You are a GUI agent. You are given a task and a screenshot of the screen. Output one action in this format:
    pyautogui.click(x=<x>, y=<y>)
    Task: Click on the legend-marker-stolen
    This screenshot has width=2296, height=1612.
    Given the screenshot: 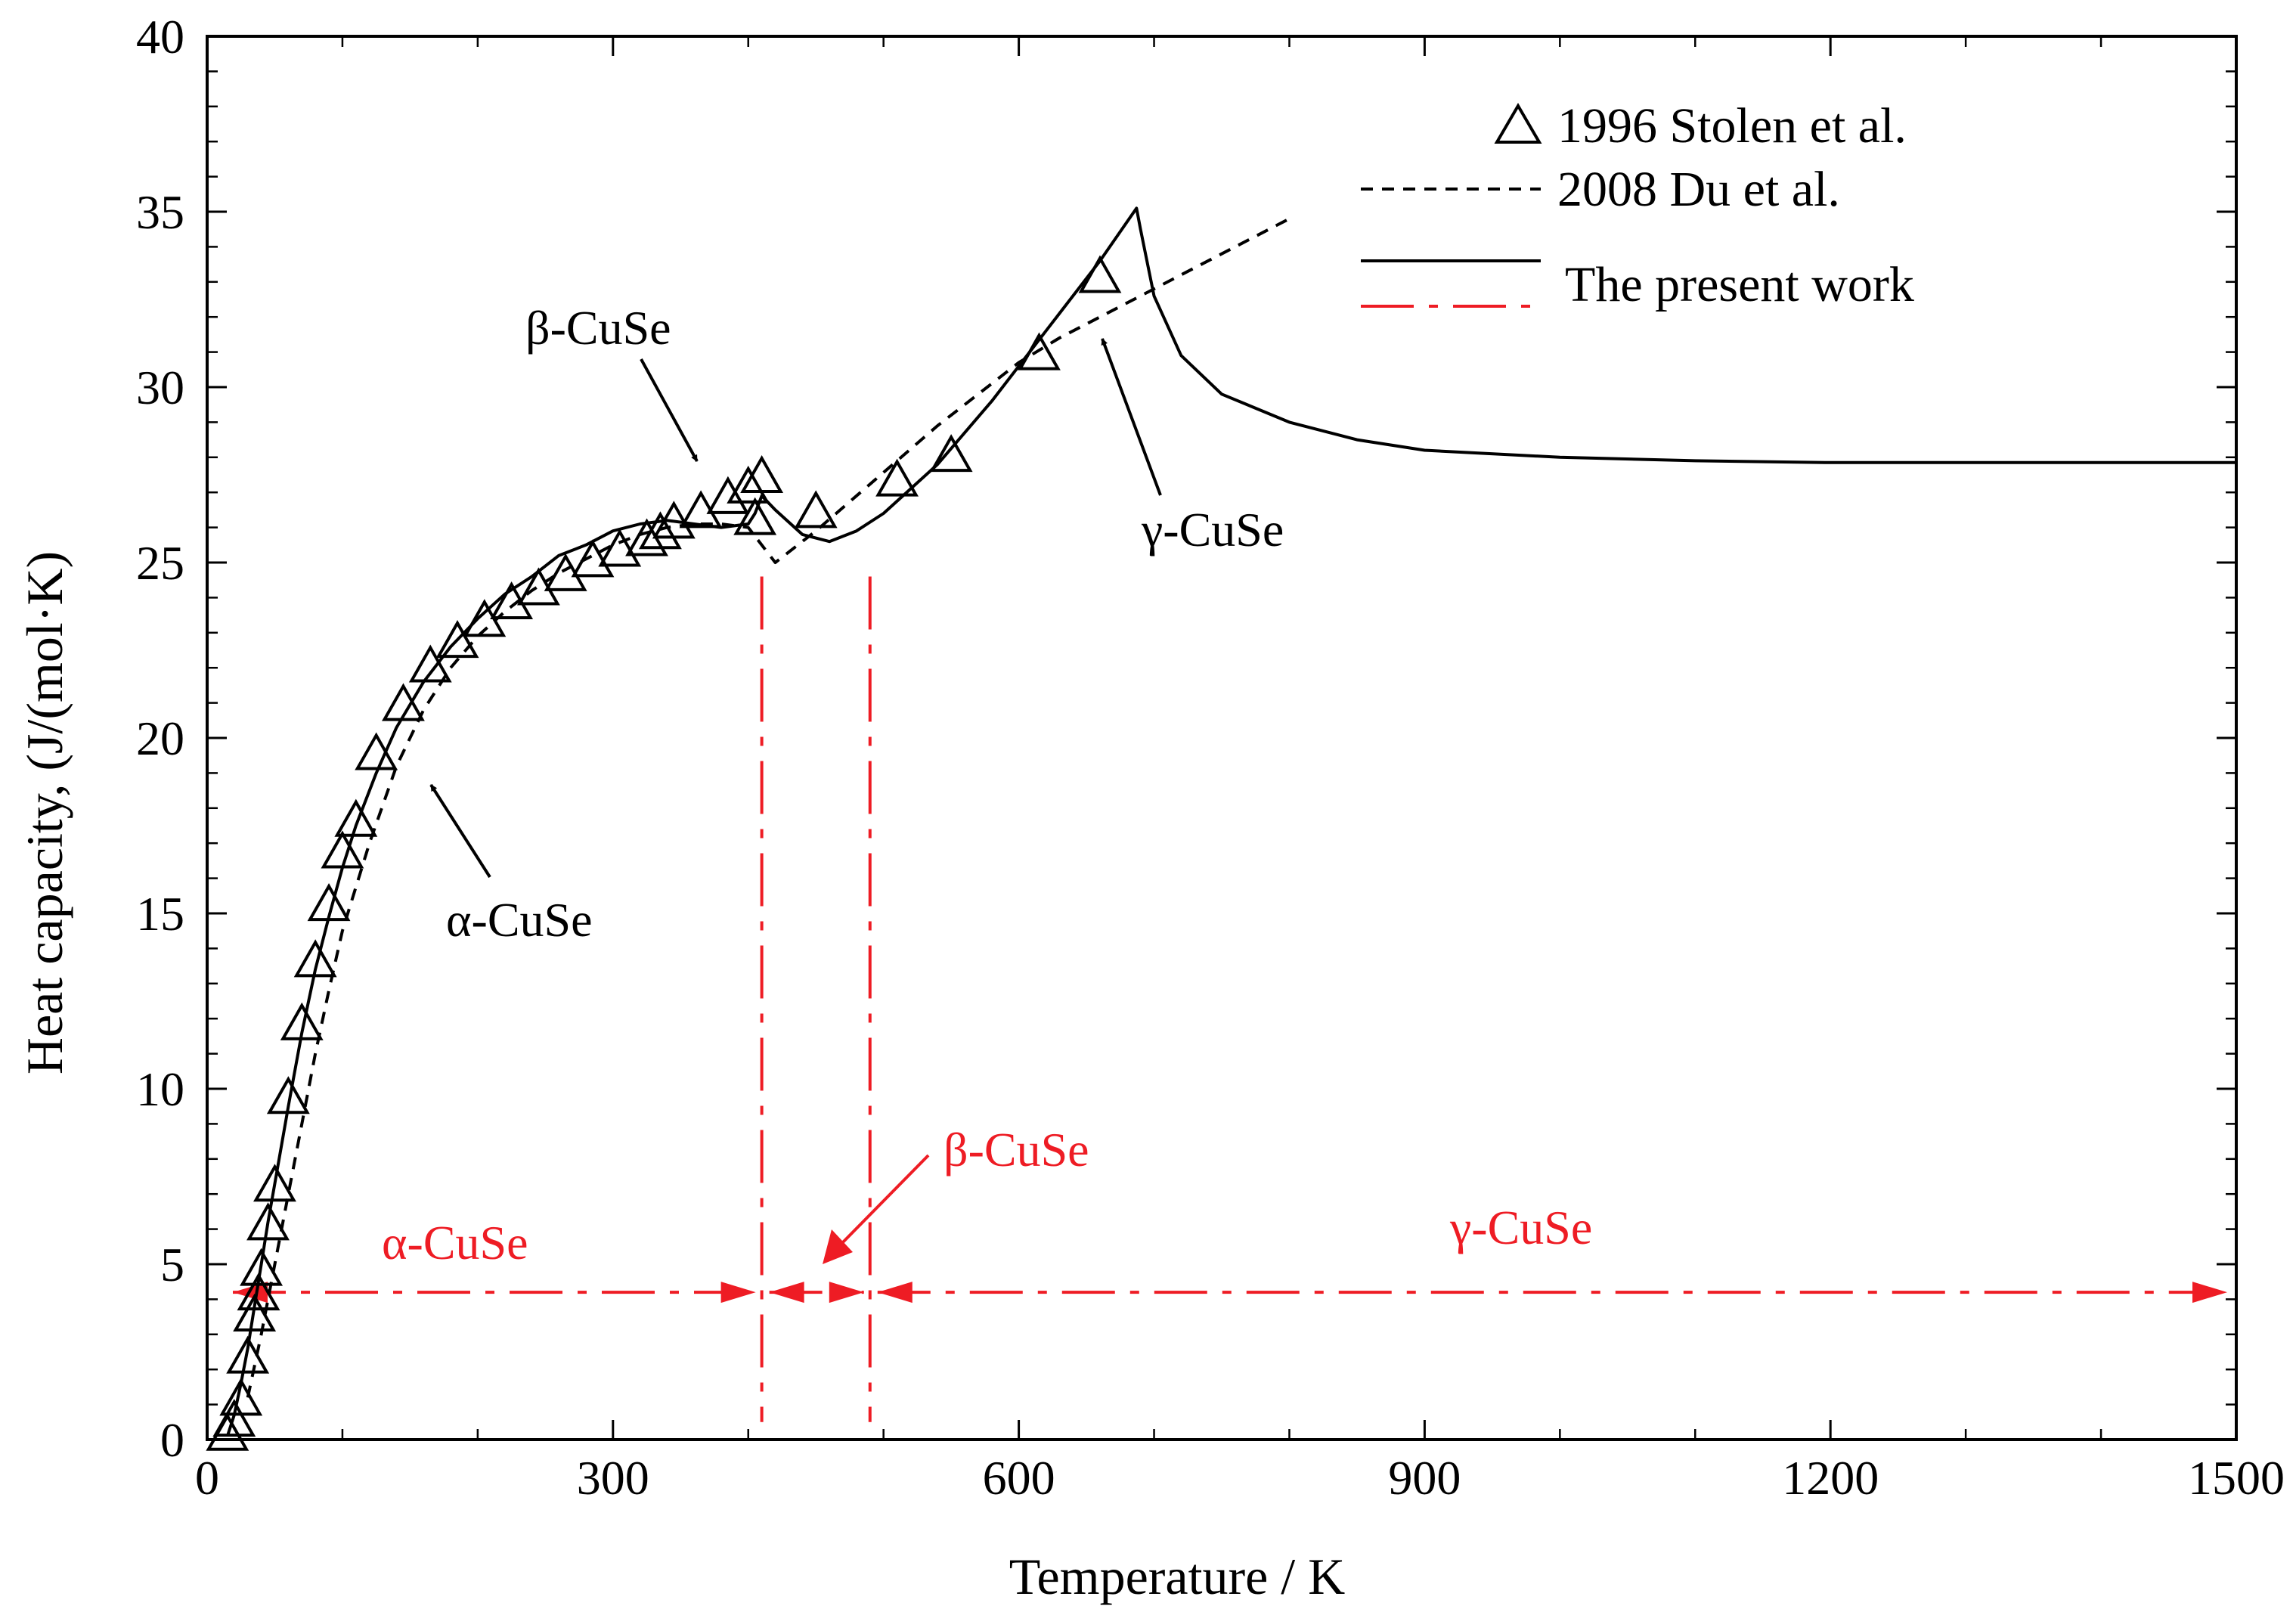 What is the action you would take?
    pyautogui.click(x=1518, y=123)
    